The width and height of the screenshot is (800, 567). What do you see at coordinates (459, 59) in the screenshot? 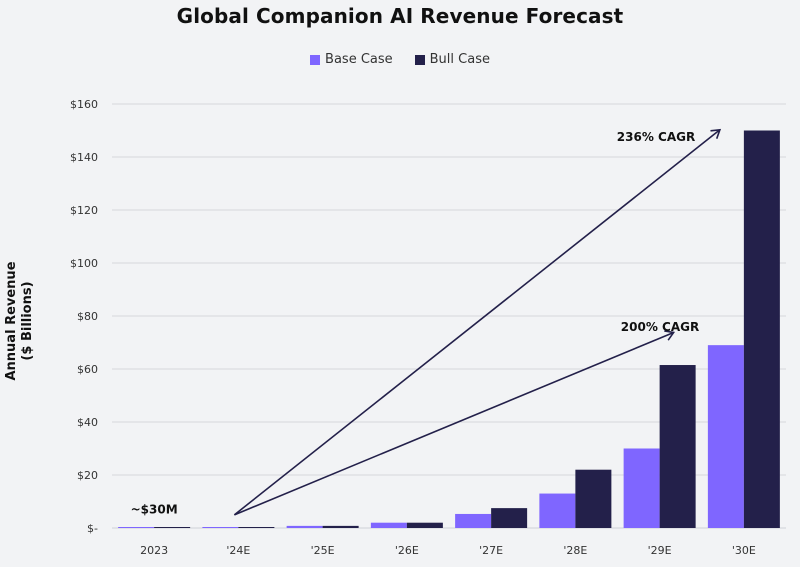
I see `legend-label-bull-case: Bull Case` at bounding box center [459, 59].